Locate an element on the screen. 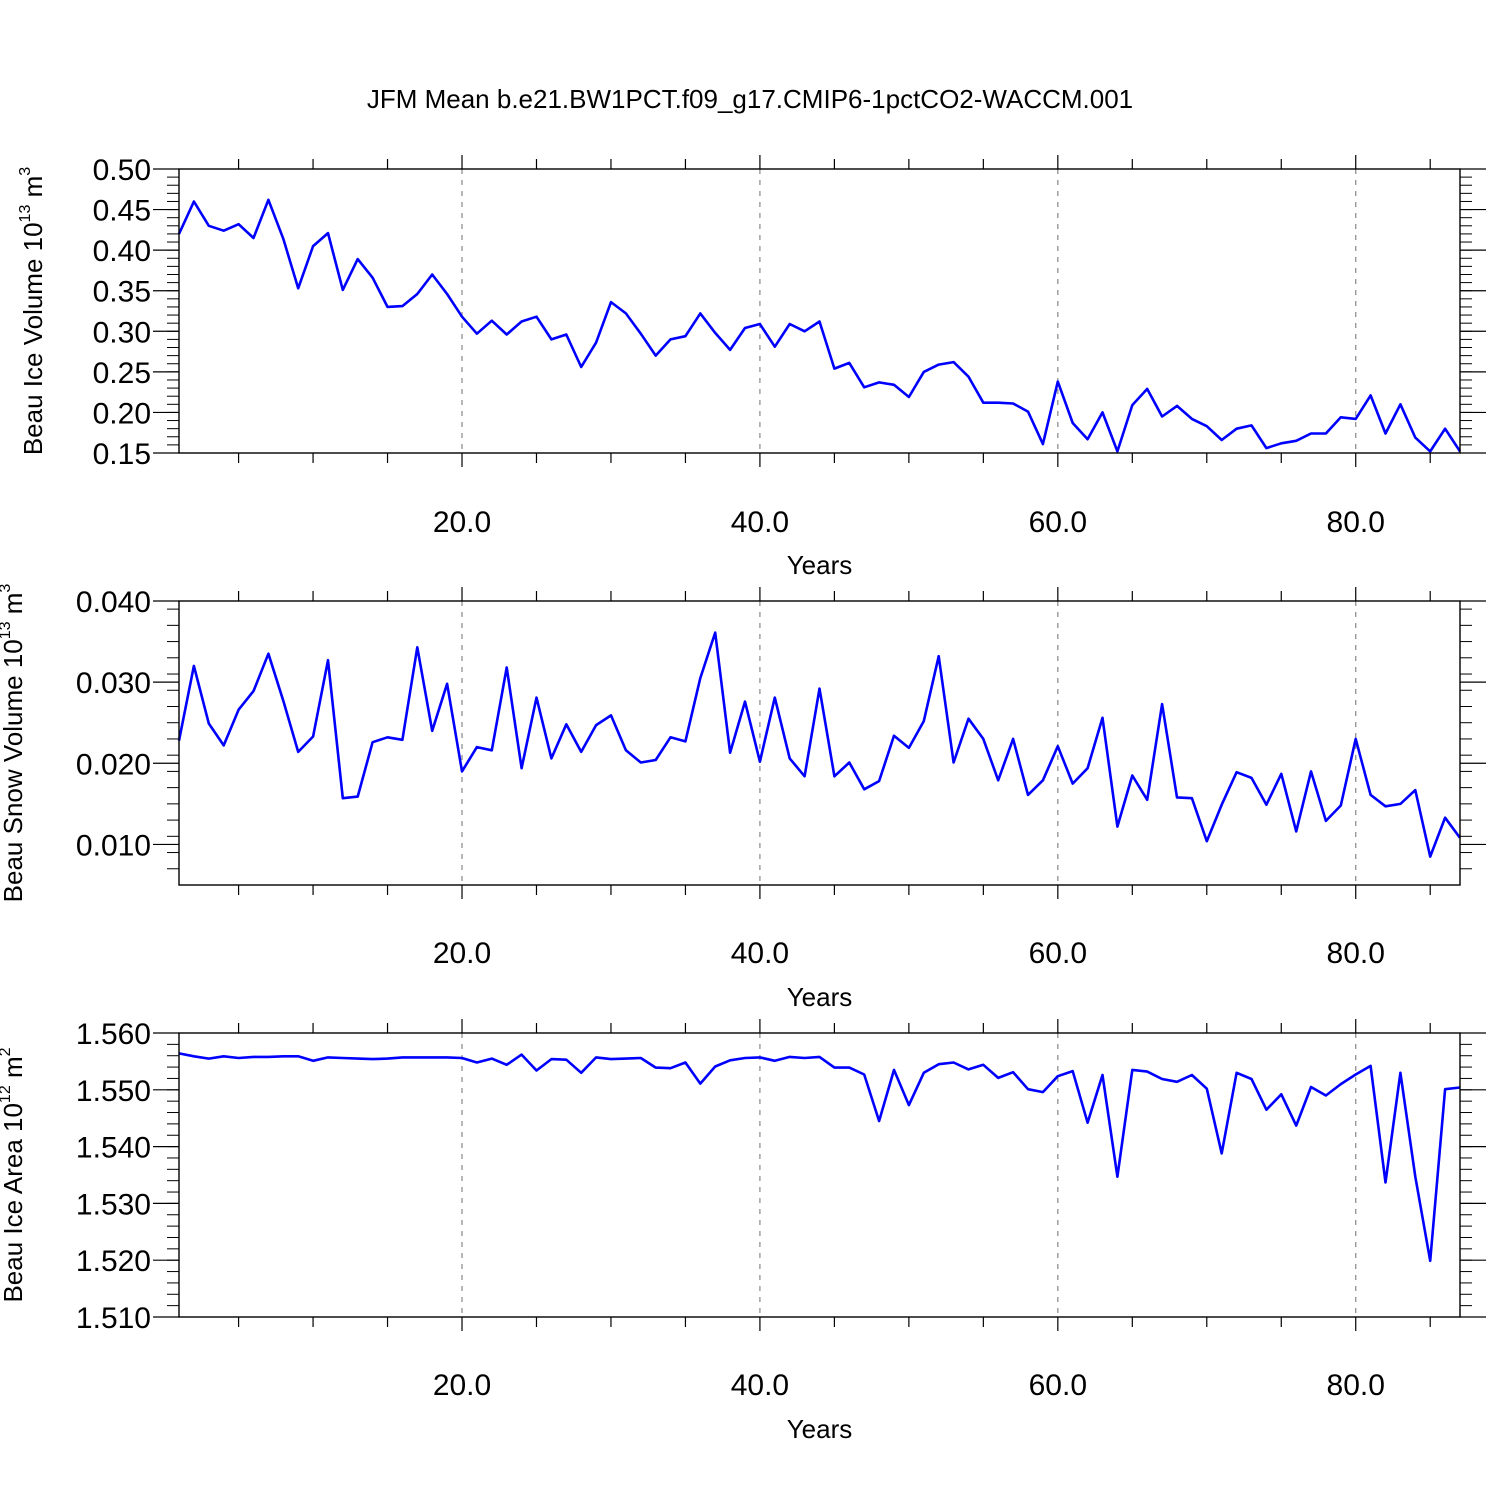 This screenshot has width=1500, height=1500. ice-area-y-tick-label: 1.550 is located at coordinates (113, 1091).